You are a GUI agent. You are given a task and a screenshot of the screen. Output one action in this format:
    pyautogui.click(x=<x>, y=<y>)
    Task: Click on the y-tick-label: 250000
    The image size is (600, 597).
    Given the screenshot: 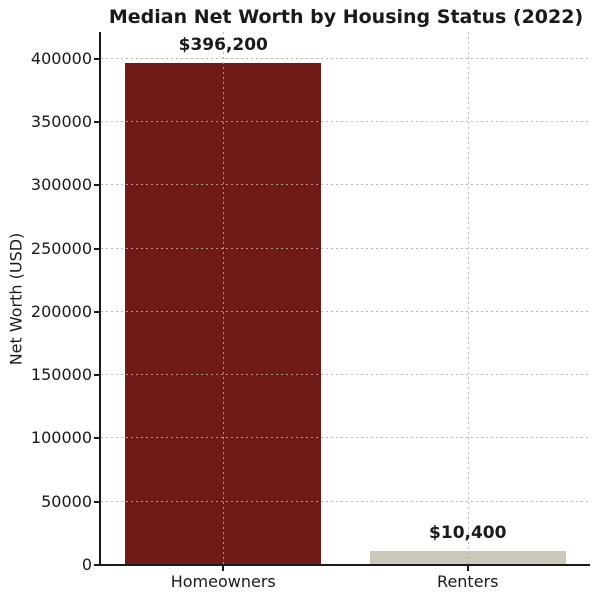 What is the action you would take?
    pyautogui.click(x=61, y=248)
    